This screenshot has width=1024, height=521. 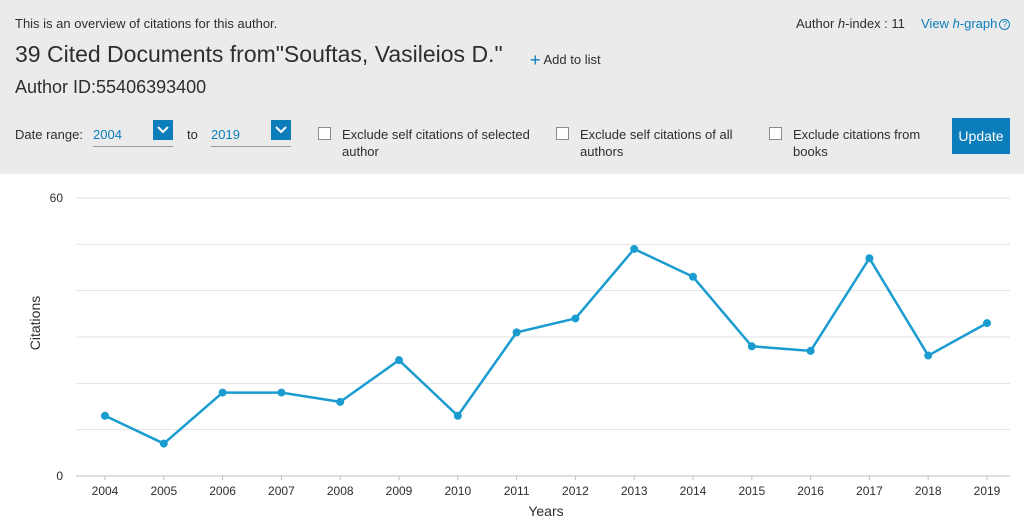 What do you see at coordinates (340, 491) in the screenshot?
I see `x-tick-label: 2008` at bounding box center [340, 491].